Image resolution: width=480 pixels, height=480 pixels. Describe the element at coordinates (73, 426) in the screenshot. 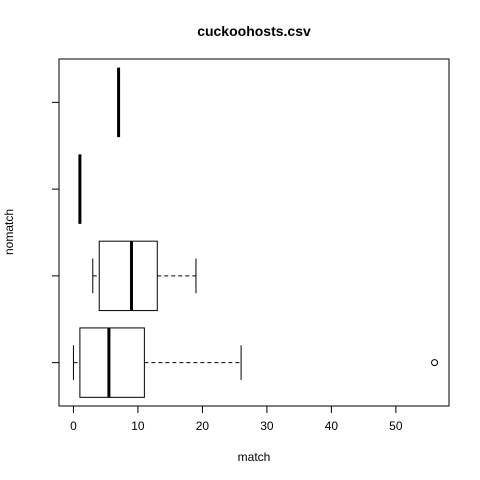

I see `x-tick-label: 0` at that location.